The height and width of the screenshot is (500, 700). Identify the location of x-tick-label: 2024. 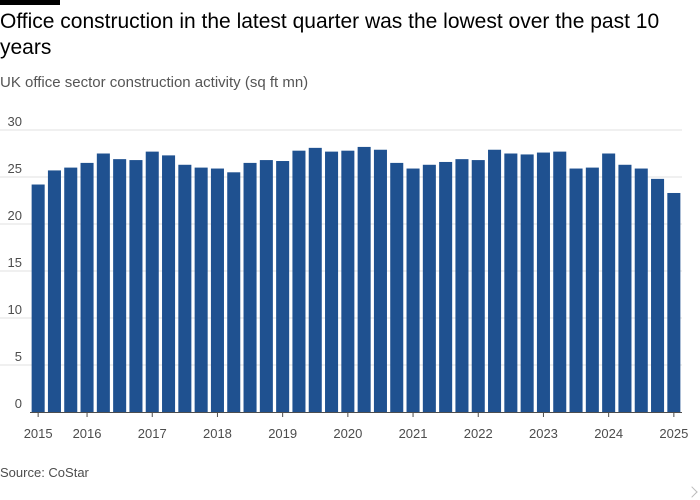
(608, 433).